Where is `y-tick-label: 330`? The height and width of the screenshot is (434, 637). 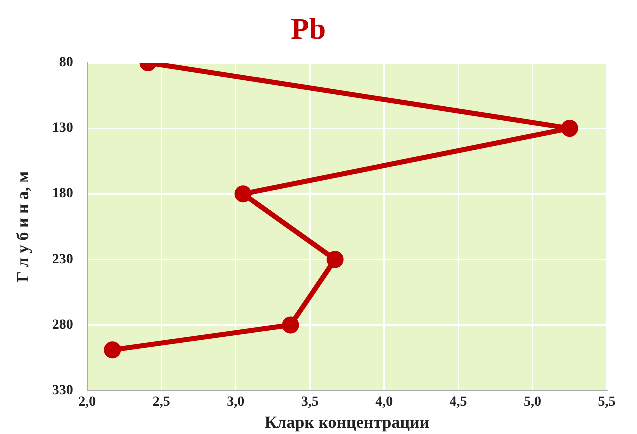
y-tick-label: 330 is located at coordinates (63, 390).